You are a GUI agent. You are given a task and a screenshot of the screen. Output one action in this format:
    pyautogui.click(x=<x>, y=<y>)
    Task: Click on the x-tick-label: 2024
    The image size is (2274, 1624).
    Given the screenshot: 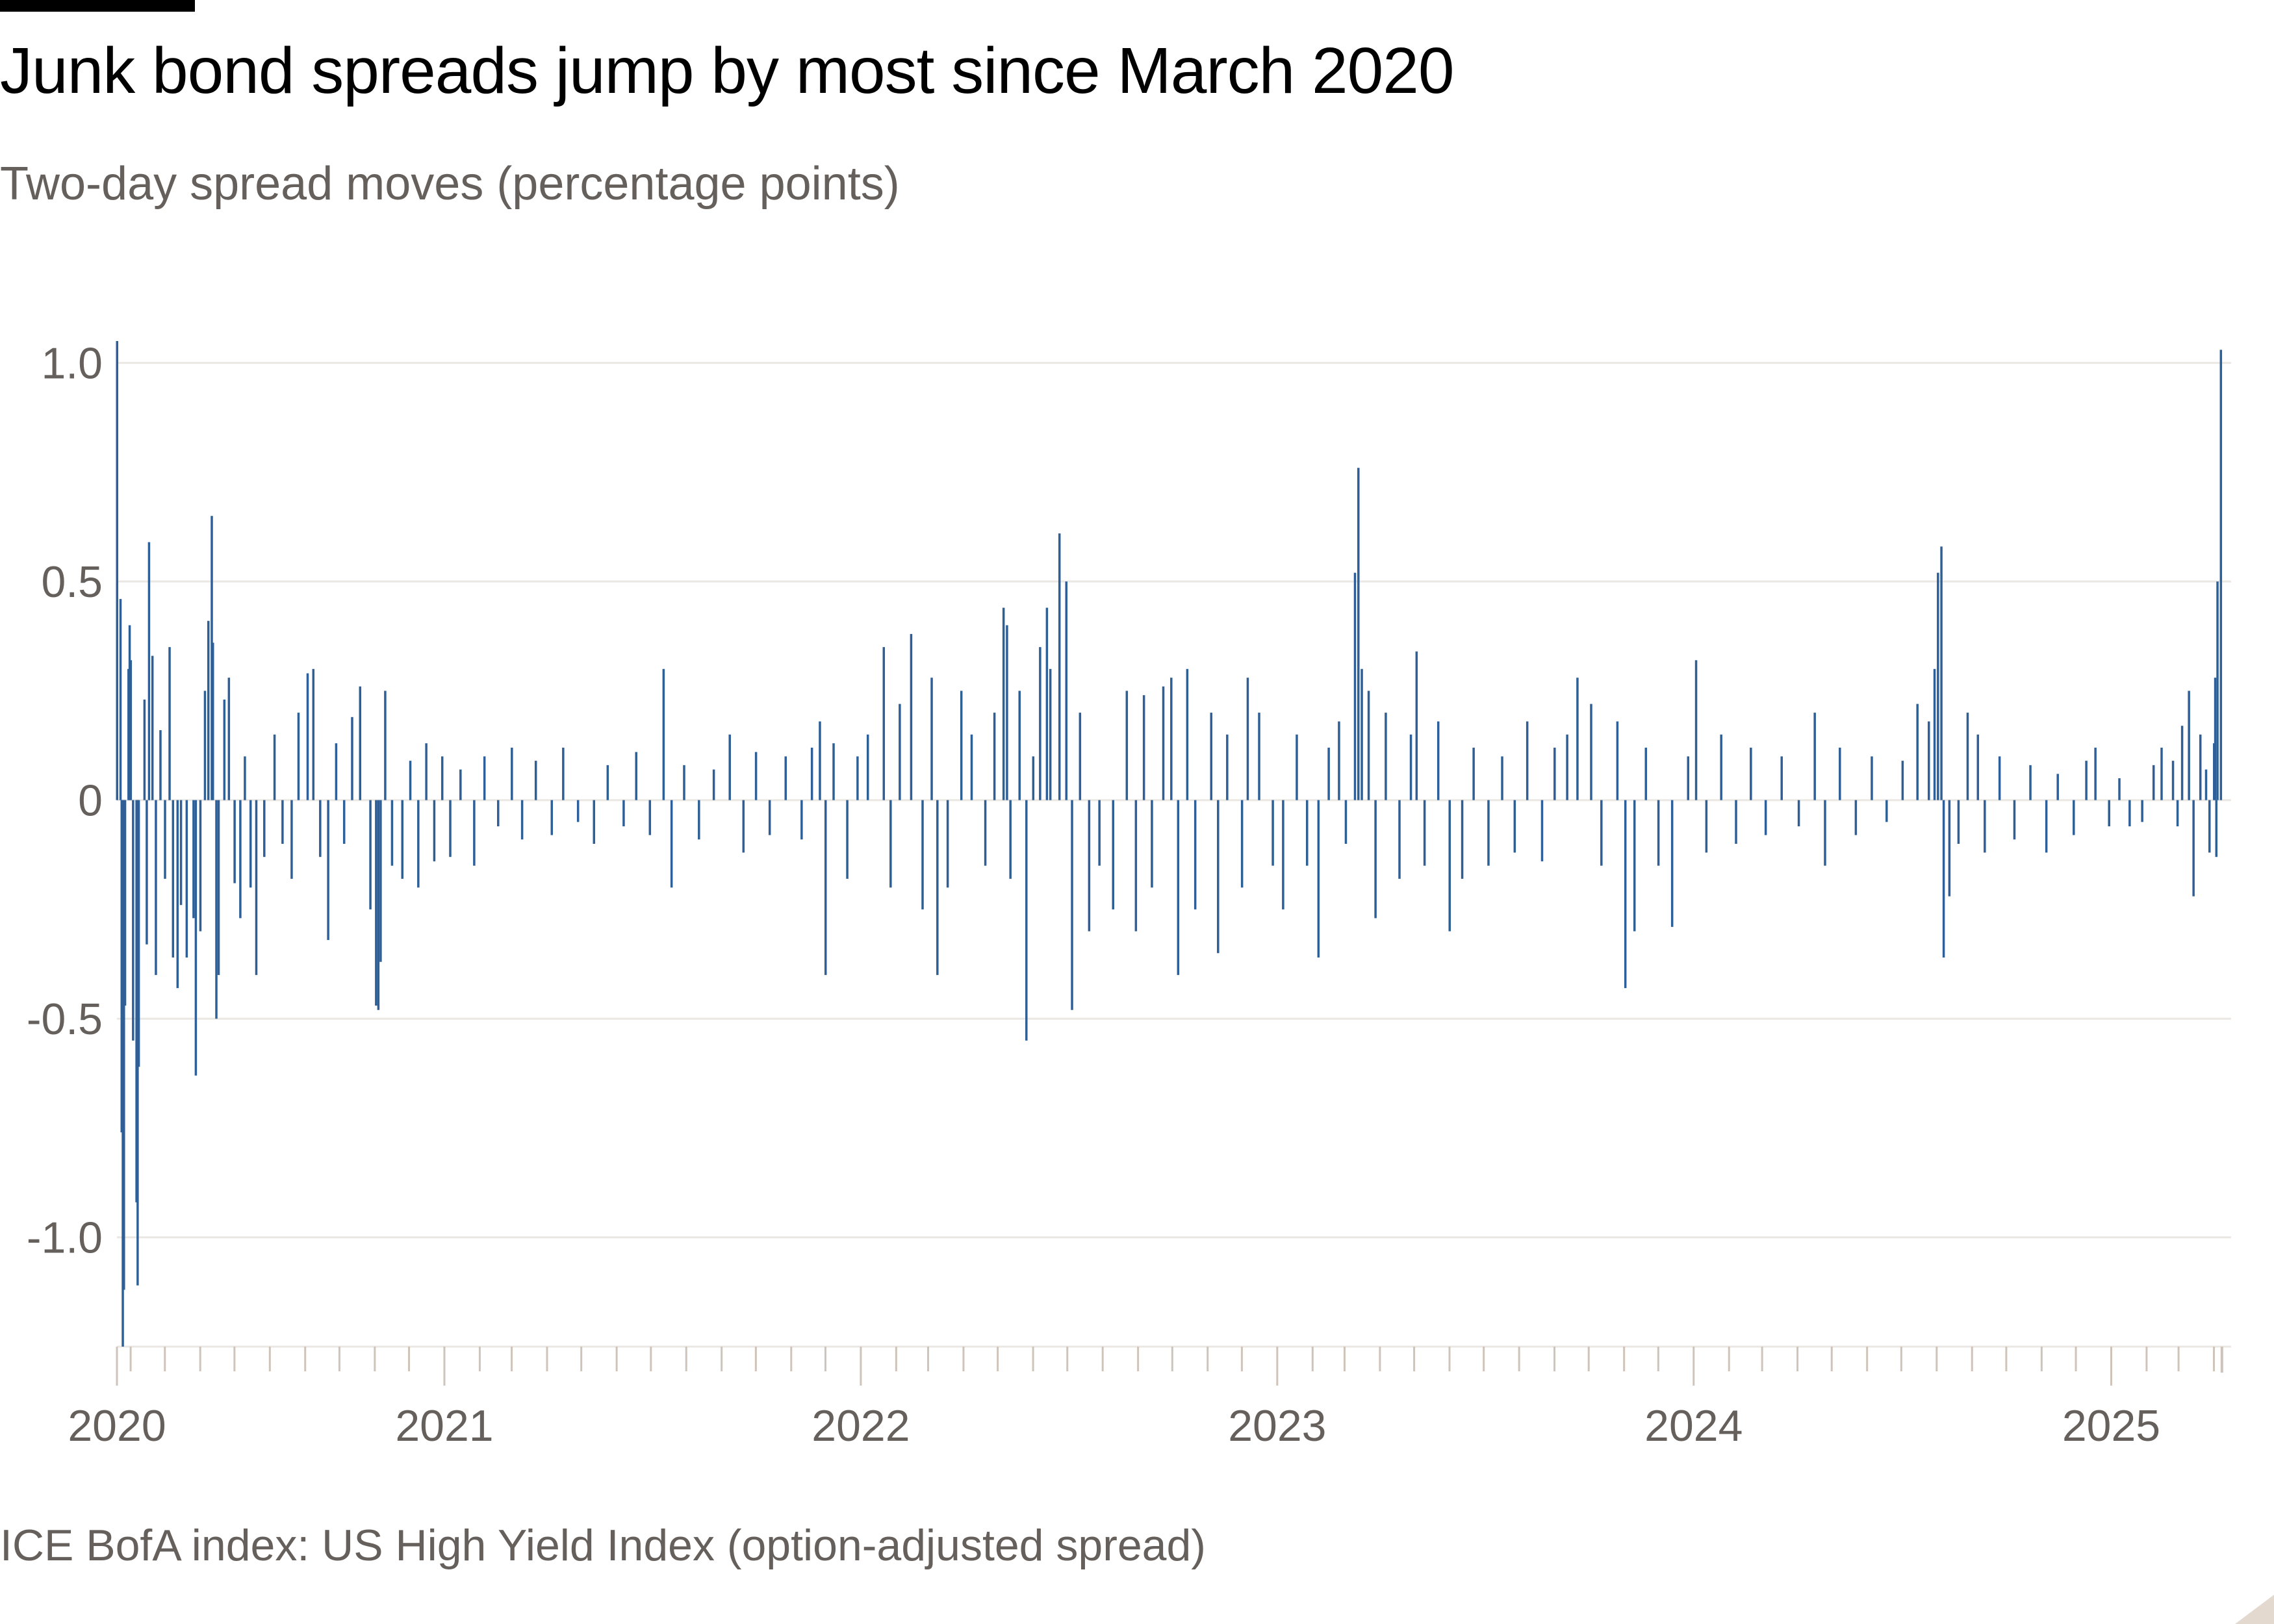 What is the action you would take?
    pyautogui.click(x=1693, y=1426)
    